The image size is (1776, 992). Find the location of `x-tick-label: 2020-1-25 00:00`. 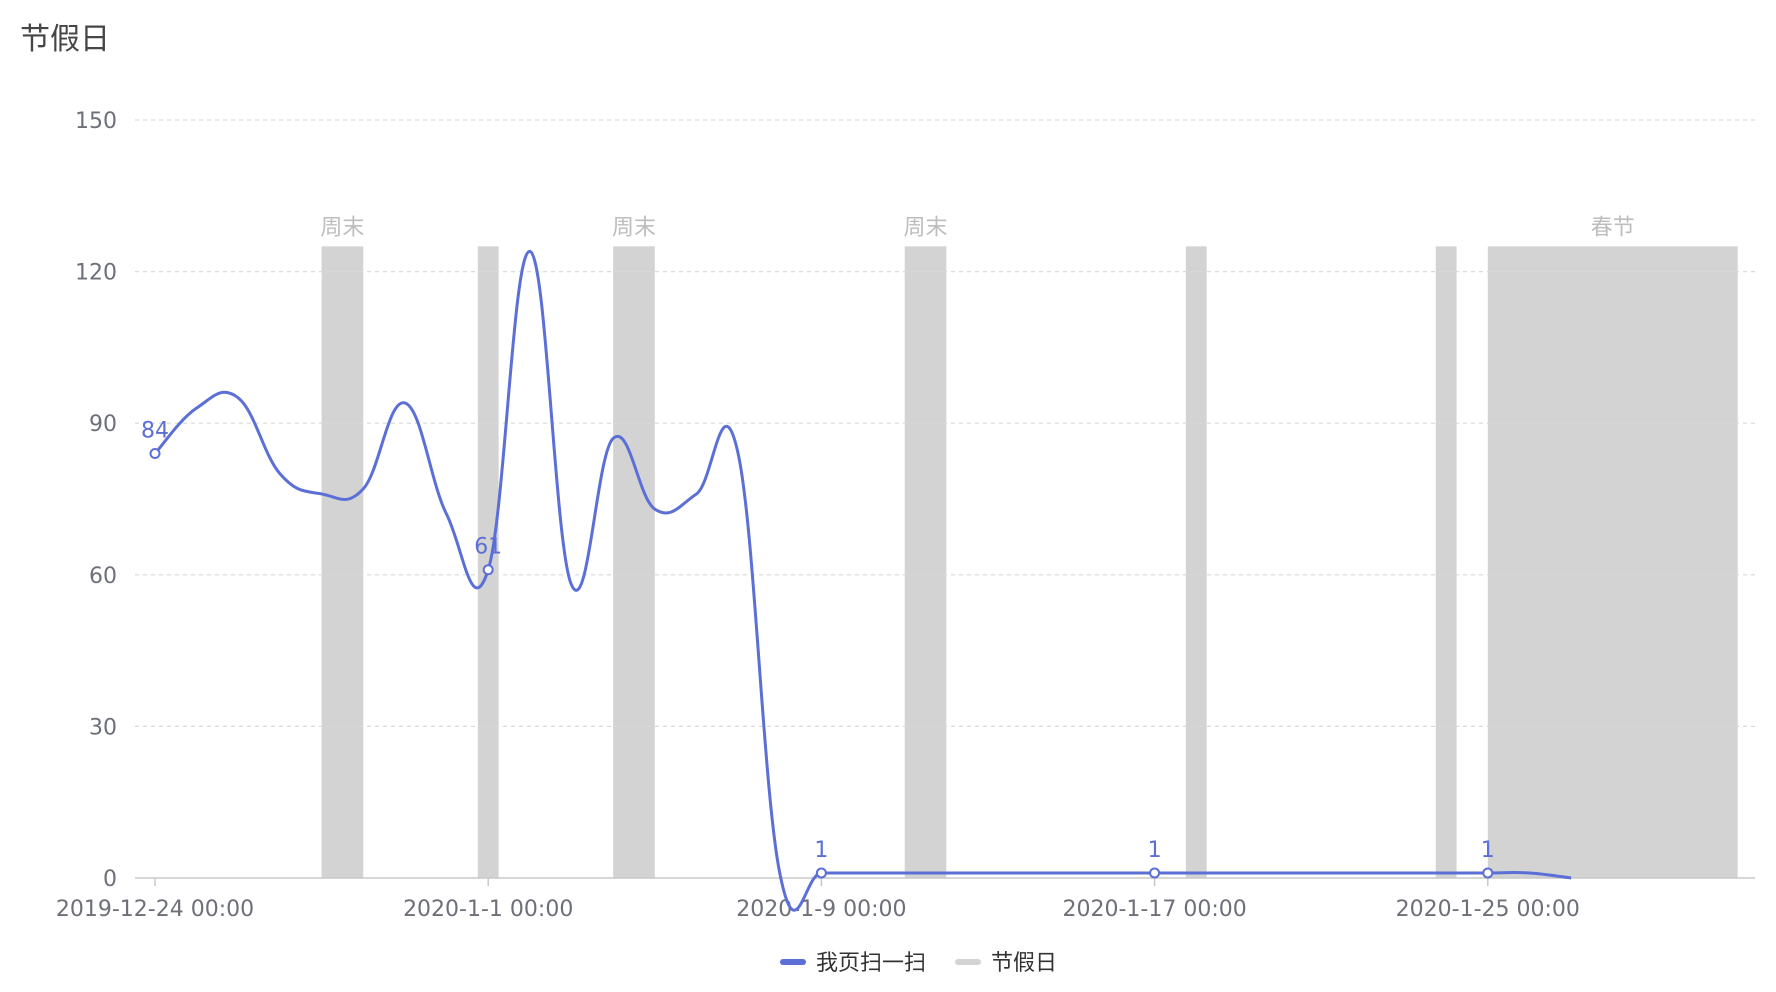

x-tick-label: 2020-1-25 00:00 is located at coordinates (1488, 909).